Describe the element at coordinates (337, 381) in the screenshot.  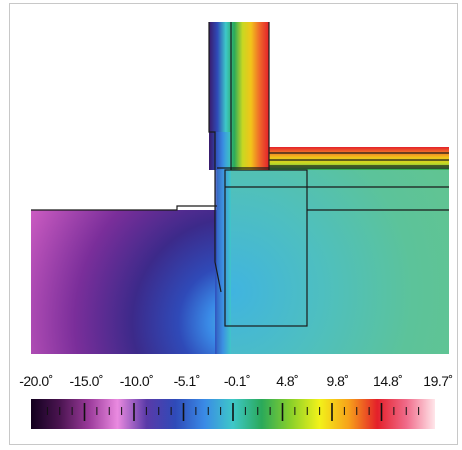
I see `scale-label: 9.8˚` at that location.